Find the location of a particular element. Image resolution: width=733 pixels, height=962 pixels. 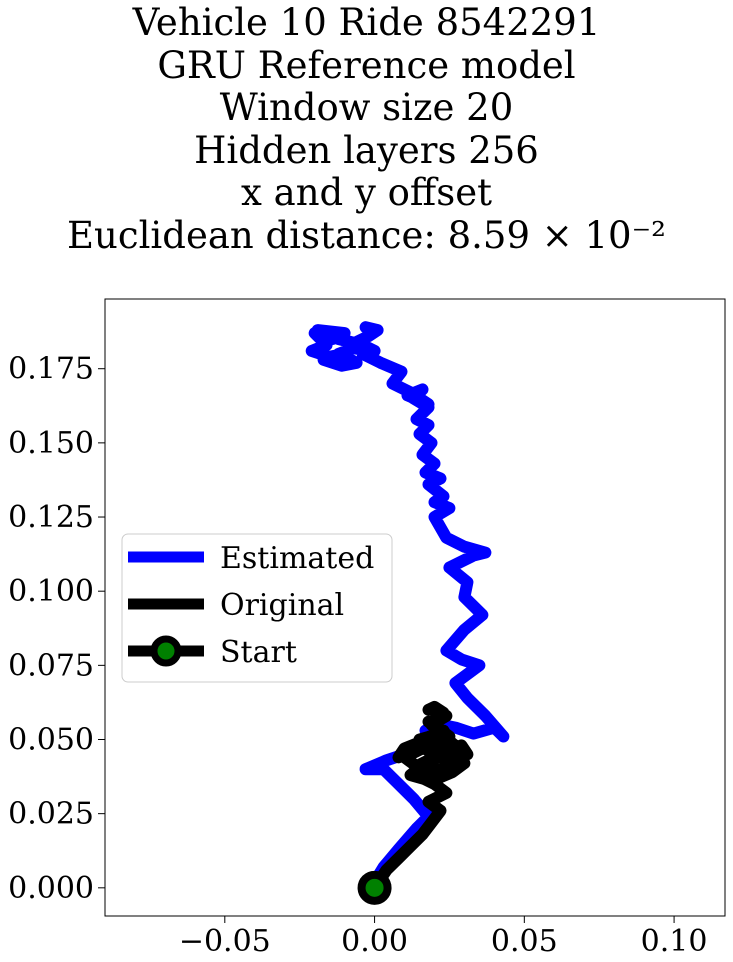

title-line: x and y offset is located at coordinates (366, 192).